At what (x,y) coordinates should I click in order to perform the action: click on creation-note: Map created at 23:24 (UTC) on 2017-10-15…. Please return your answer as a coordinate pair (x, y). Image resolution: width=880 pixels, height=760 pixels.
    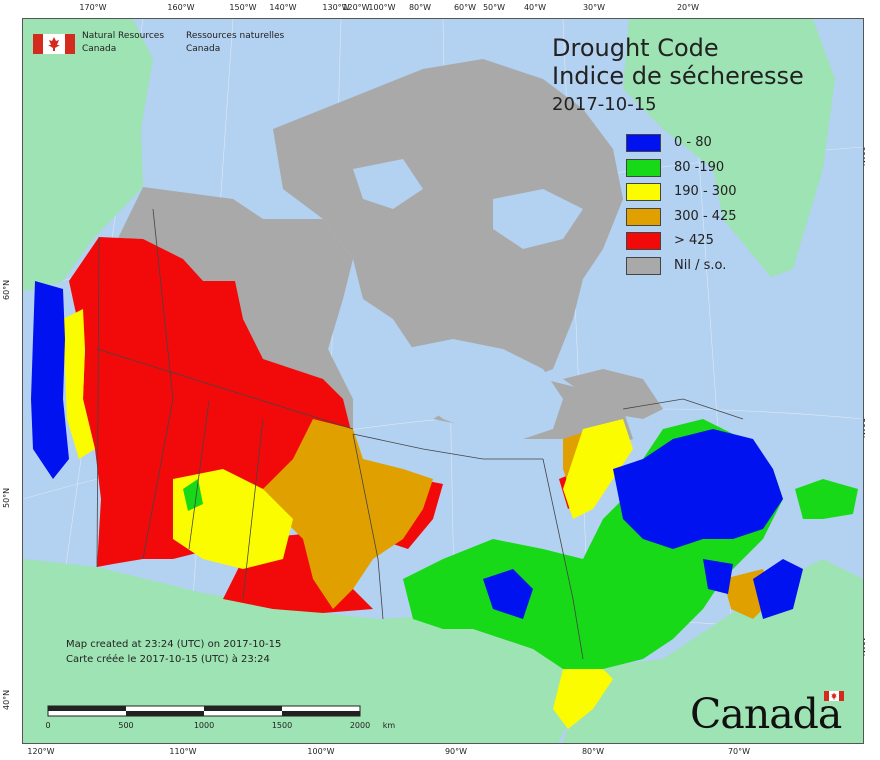
    Looking at the image, I should click on (173, 652).